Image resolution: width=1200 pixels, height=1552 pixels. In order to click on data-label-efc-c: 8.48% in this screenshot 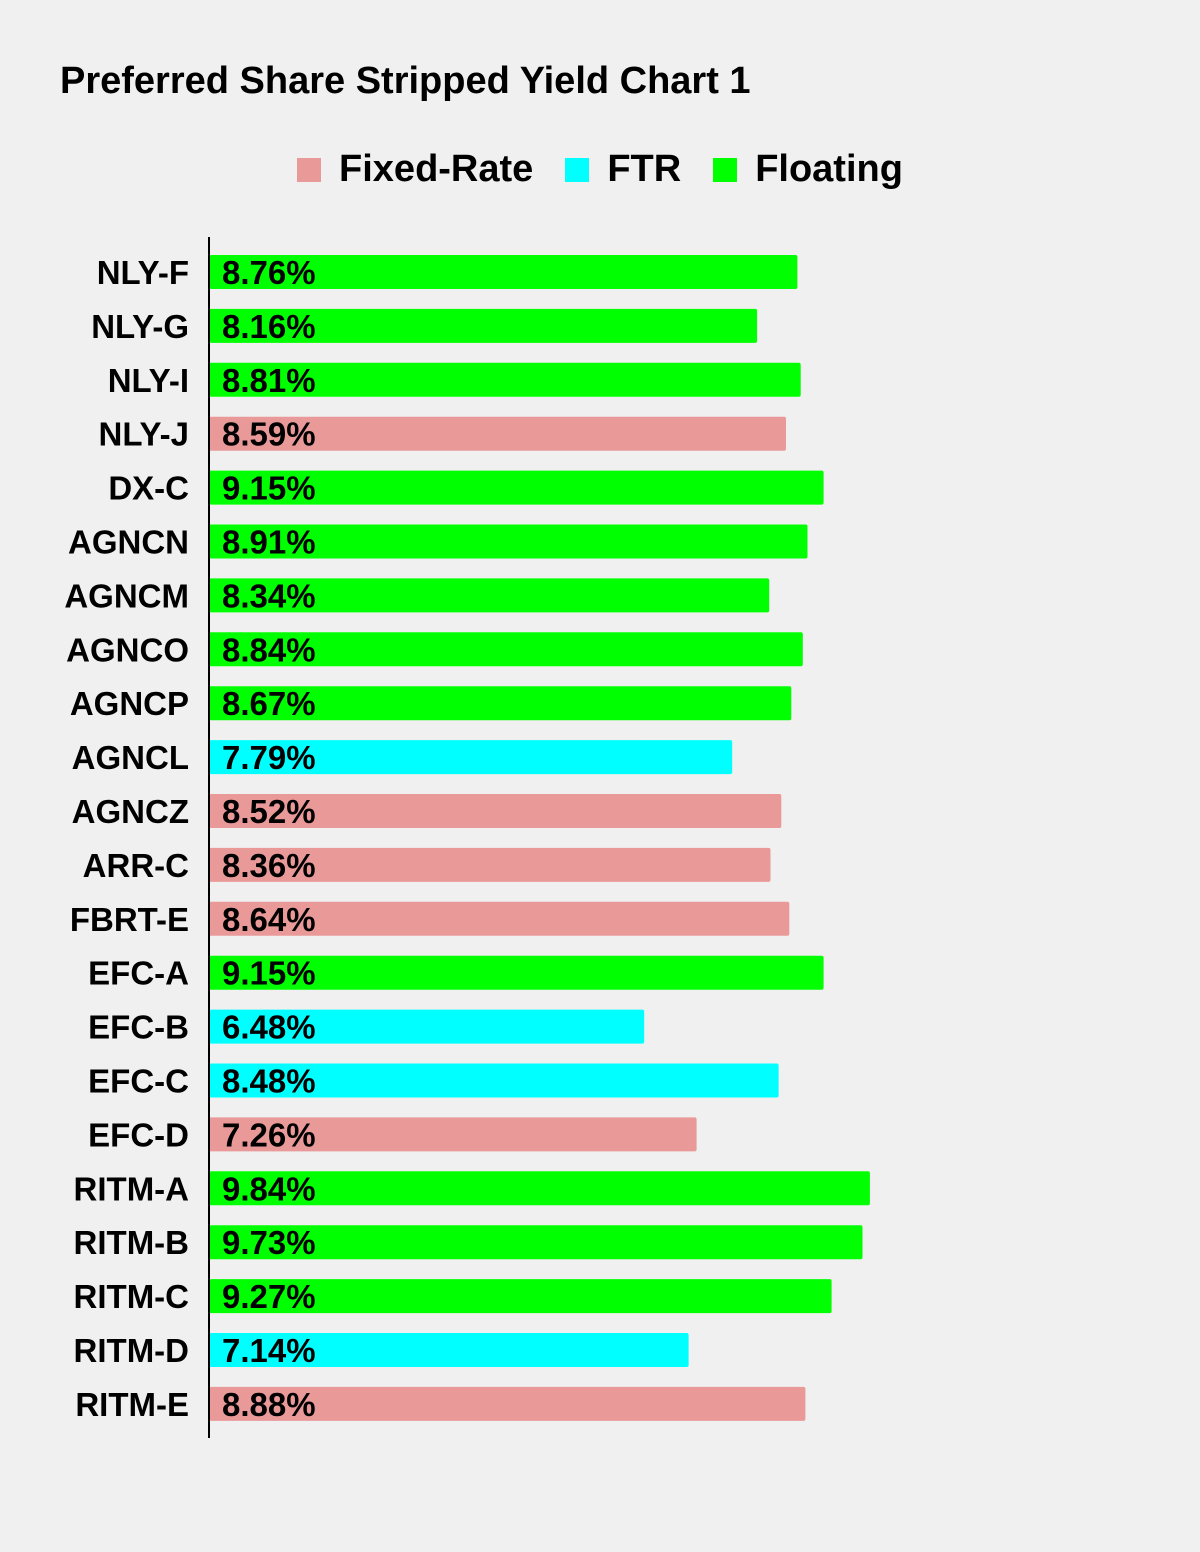, I will do `click(269, 1081)`.